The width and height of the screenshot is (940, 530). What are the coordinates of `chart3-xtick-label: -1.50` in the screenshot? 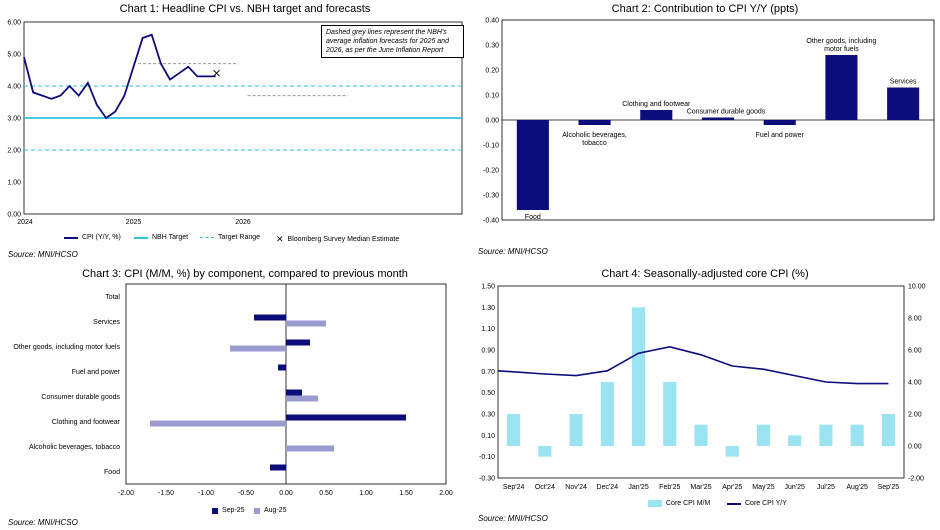 It's located at (166, 493).